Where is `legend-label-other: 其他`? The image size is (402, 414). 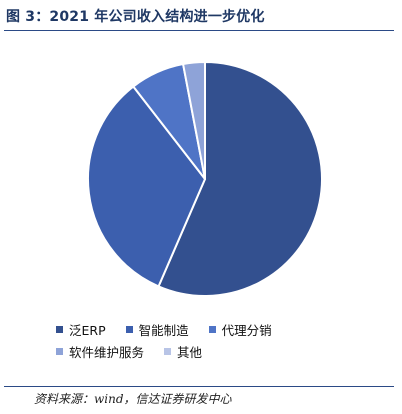
legend-label-other: 其他 is located at coordinates (190, 352).